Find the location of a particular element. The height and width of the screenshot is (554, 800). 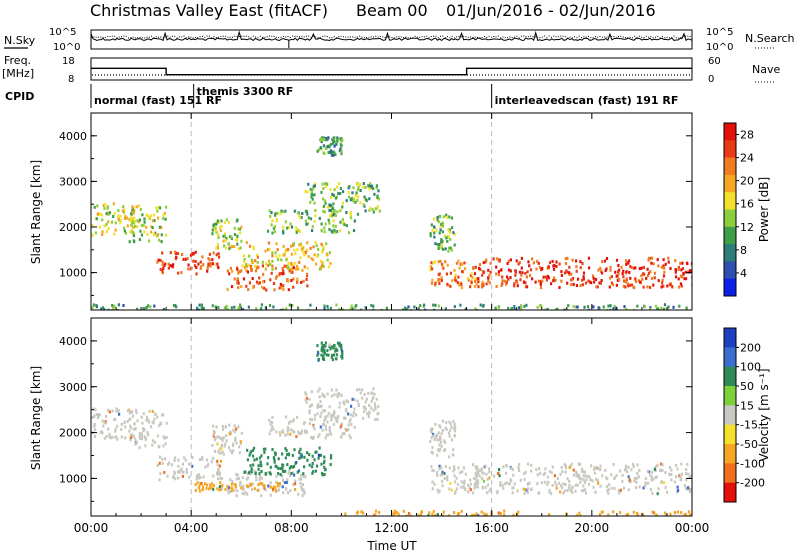

power-colorbar-label-5: 24 is located at coordinates (747, 158).